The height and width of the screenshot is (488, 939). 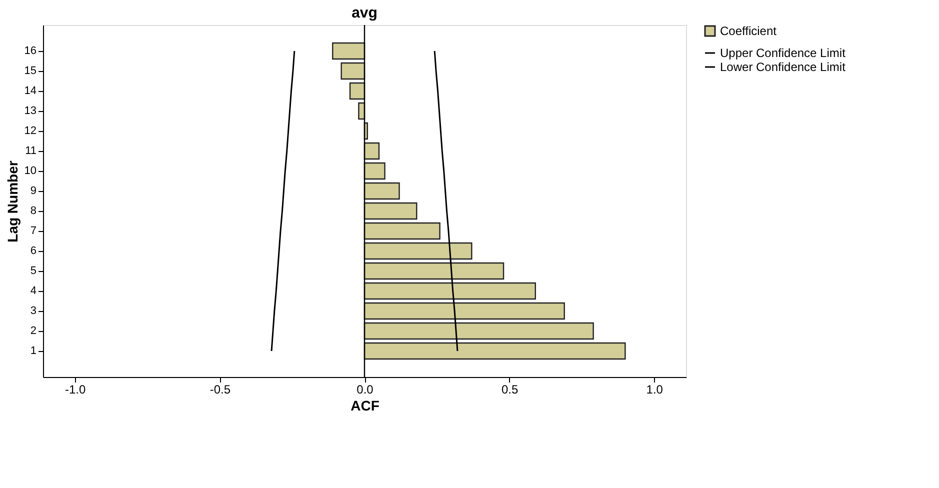 What do you see at coordinates (655, 389) in the screenshot?
I see `x-tick-label: 1.0` at bounding box center [655, 389].